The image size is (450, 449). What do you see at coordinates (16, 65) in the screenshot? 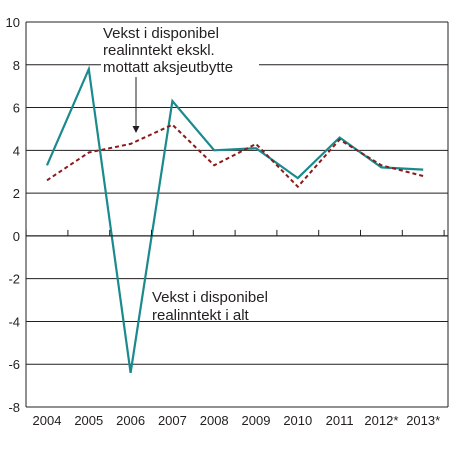
I see `y-tick-label: 8` at bounding box center [16, 65].